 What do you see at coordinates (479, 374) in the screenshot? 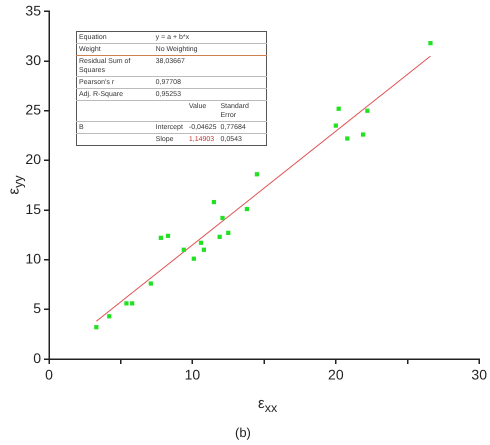
I see `x-tick-label: 30` at bounding box center [479, 374].